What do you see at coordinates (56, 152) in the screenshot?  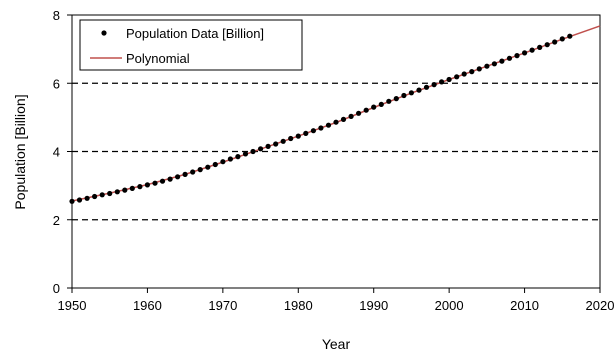 I see `y-tick-label: 4` at bounding box center [56, 152].